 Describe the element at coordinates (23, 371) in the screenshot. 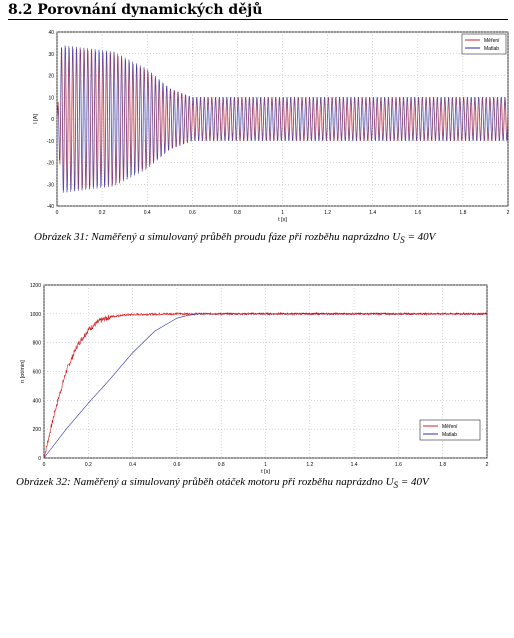

I see `y-axis-label: n [ot/min]` at that location.